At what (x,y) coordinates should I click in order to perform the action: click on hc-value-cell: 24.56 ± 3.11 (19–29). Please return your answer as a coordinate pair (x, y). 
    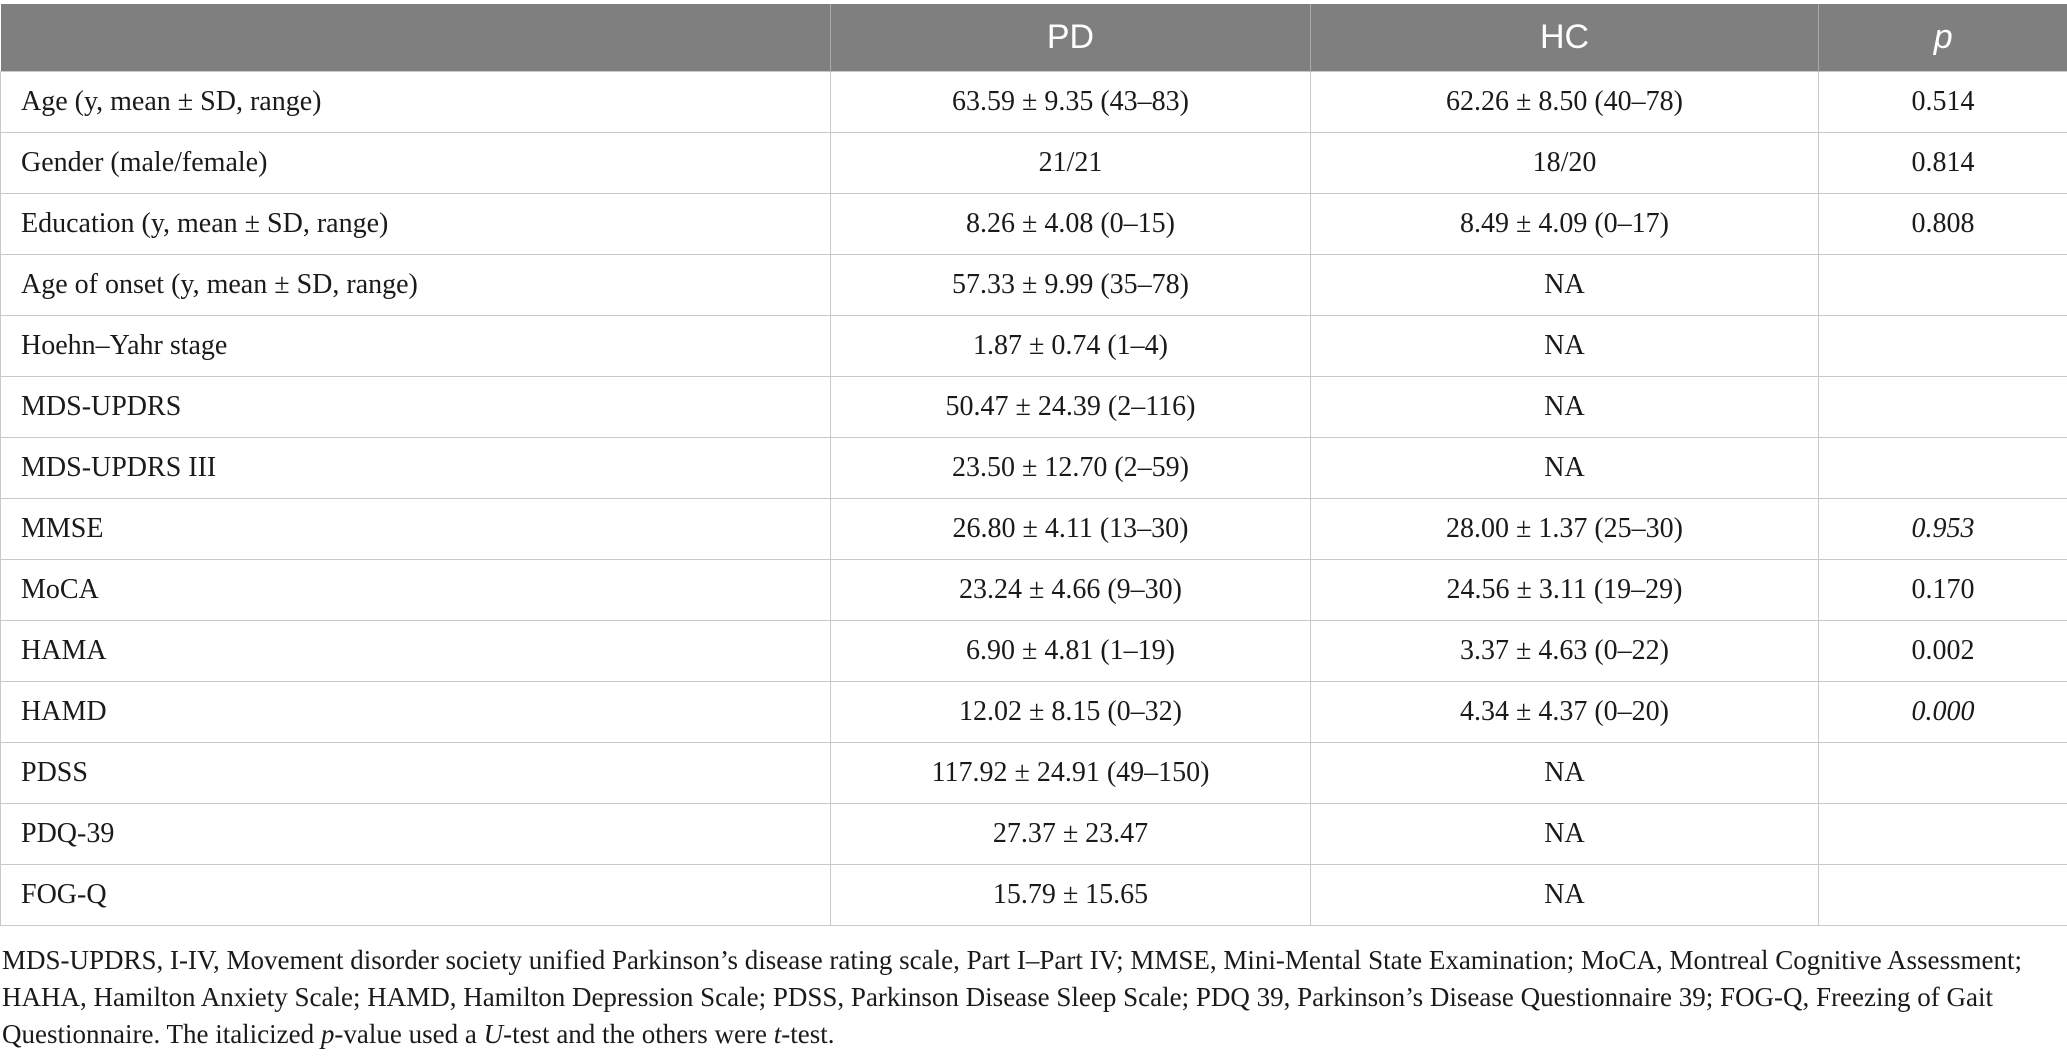
    Looking at the image, I should click on (1564, 590).